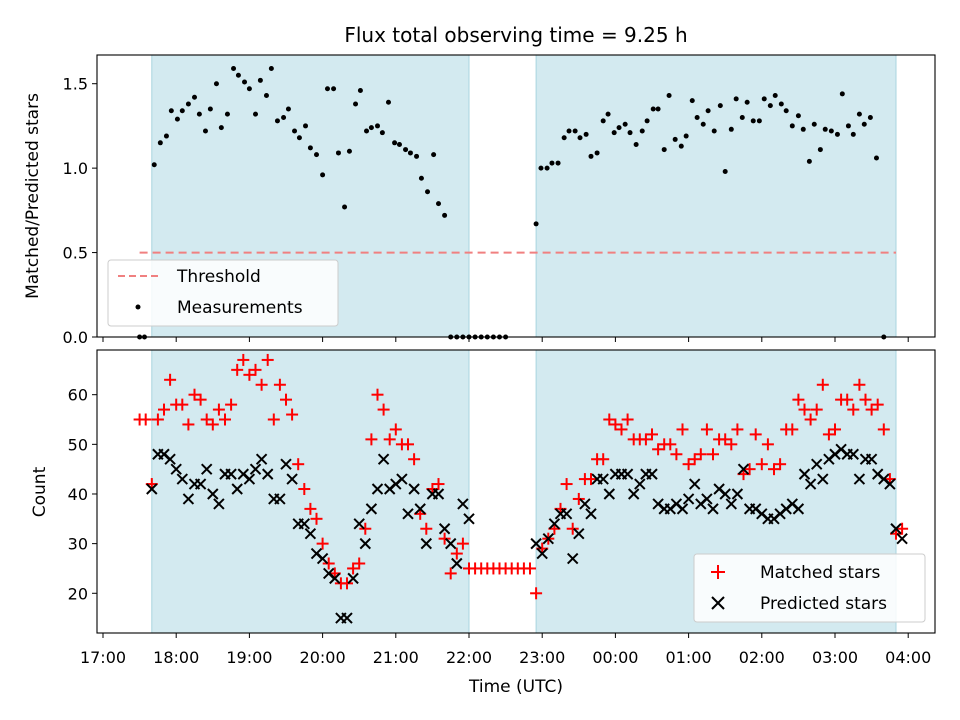 Image resolution: width=960 pixels, height=720 pixels. Describe the element at coordinates (762, 657) in the screenshot. I see `x-tick-label: 02:00` at that location.